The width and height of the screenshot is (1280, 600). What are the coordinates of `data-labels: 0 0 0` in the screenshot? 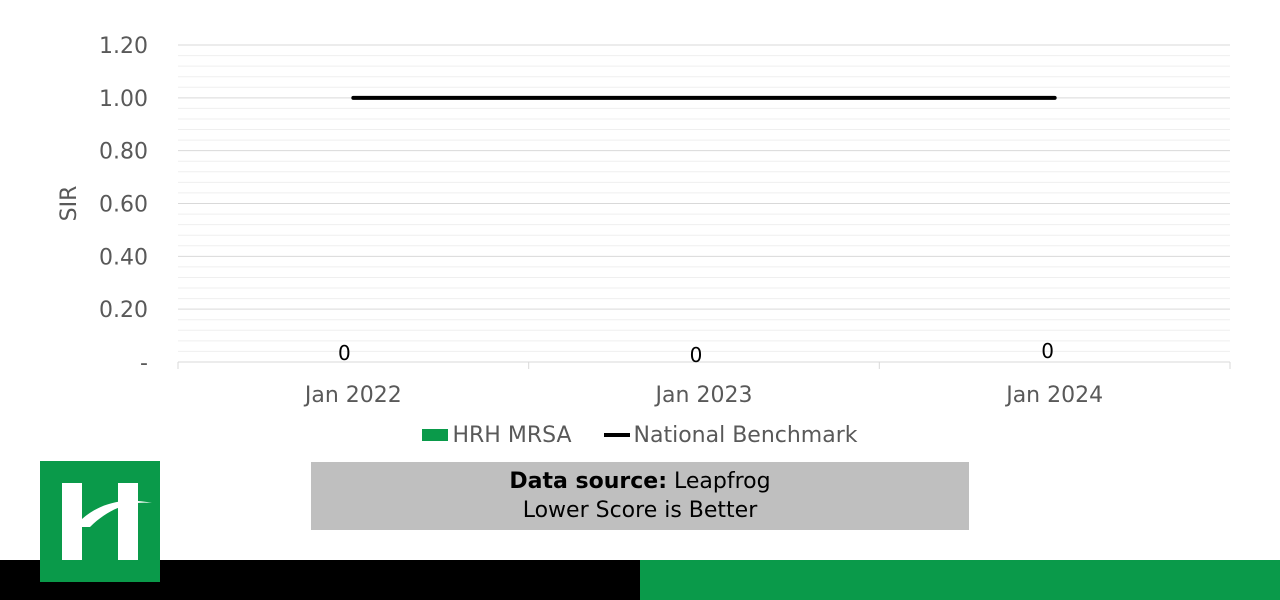 It's located at (696, 353).